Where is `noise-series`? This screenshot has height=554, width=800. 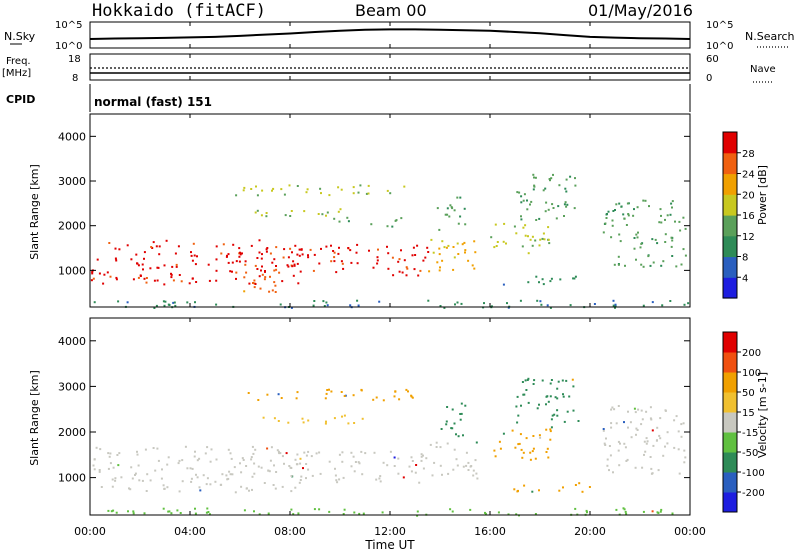 noise-series is located at coordinates (390, 34).